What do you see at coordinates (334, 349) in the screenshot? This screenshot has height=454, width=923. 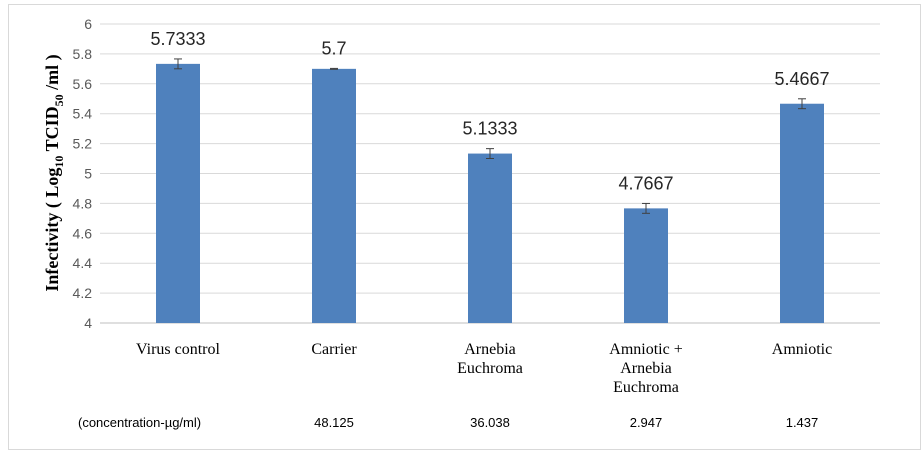 I see `category-label: Carrier` at bounding box center [334, 349].